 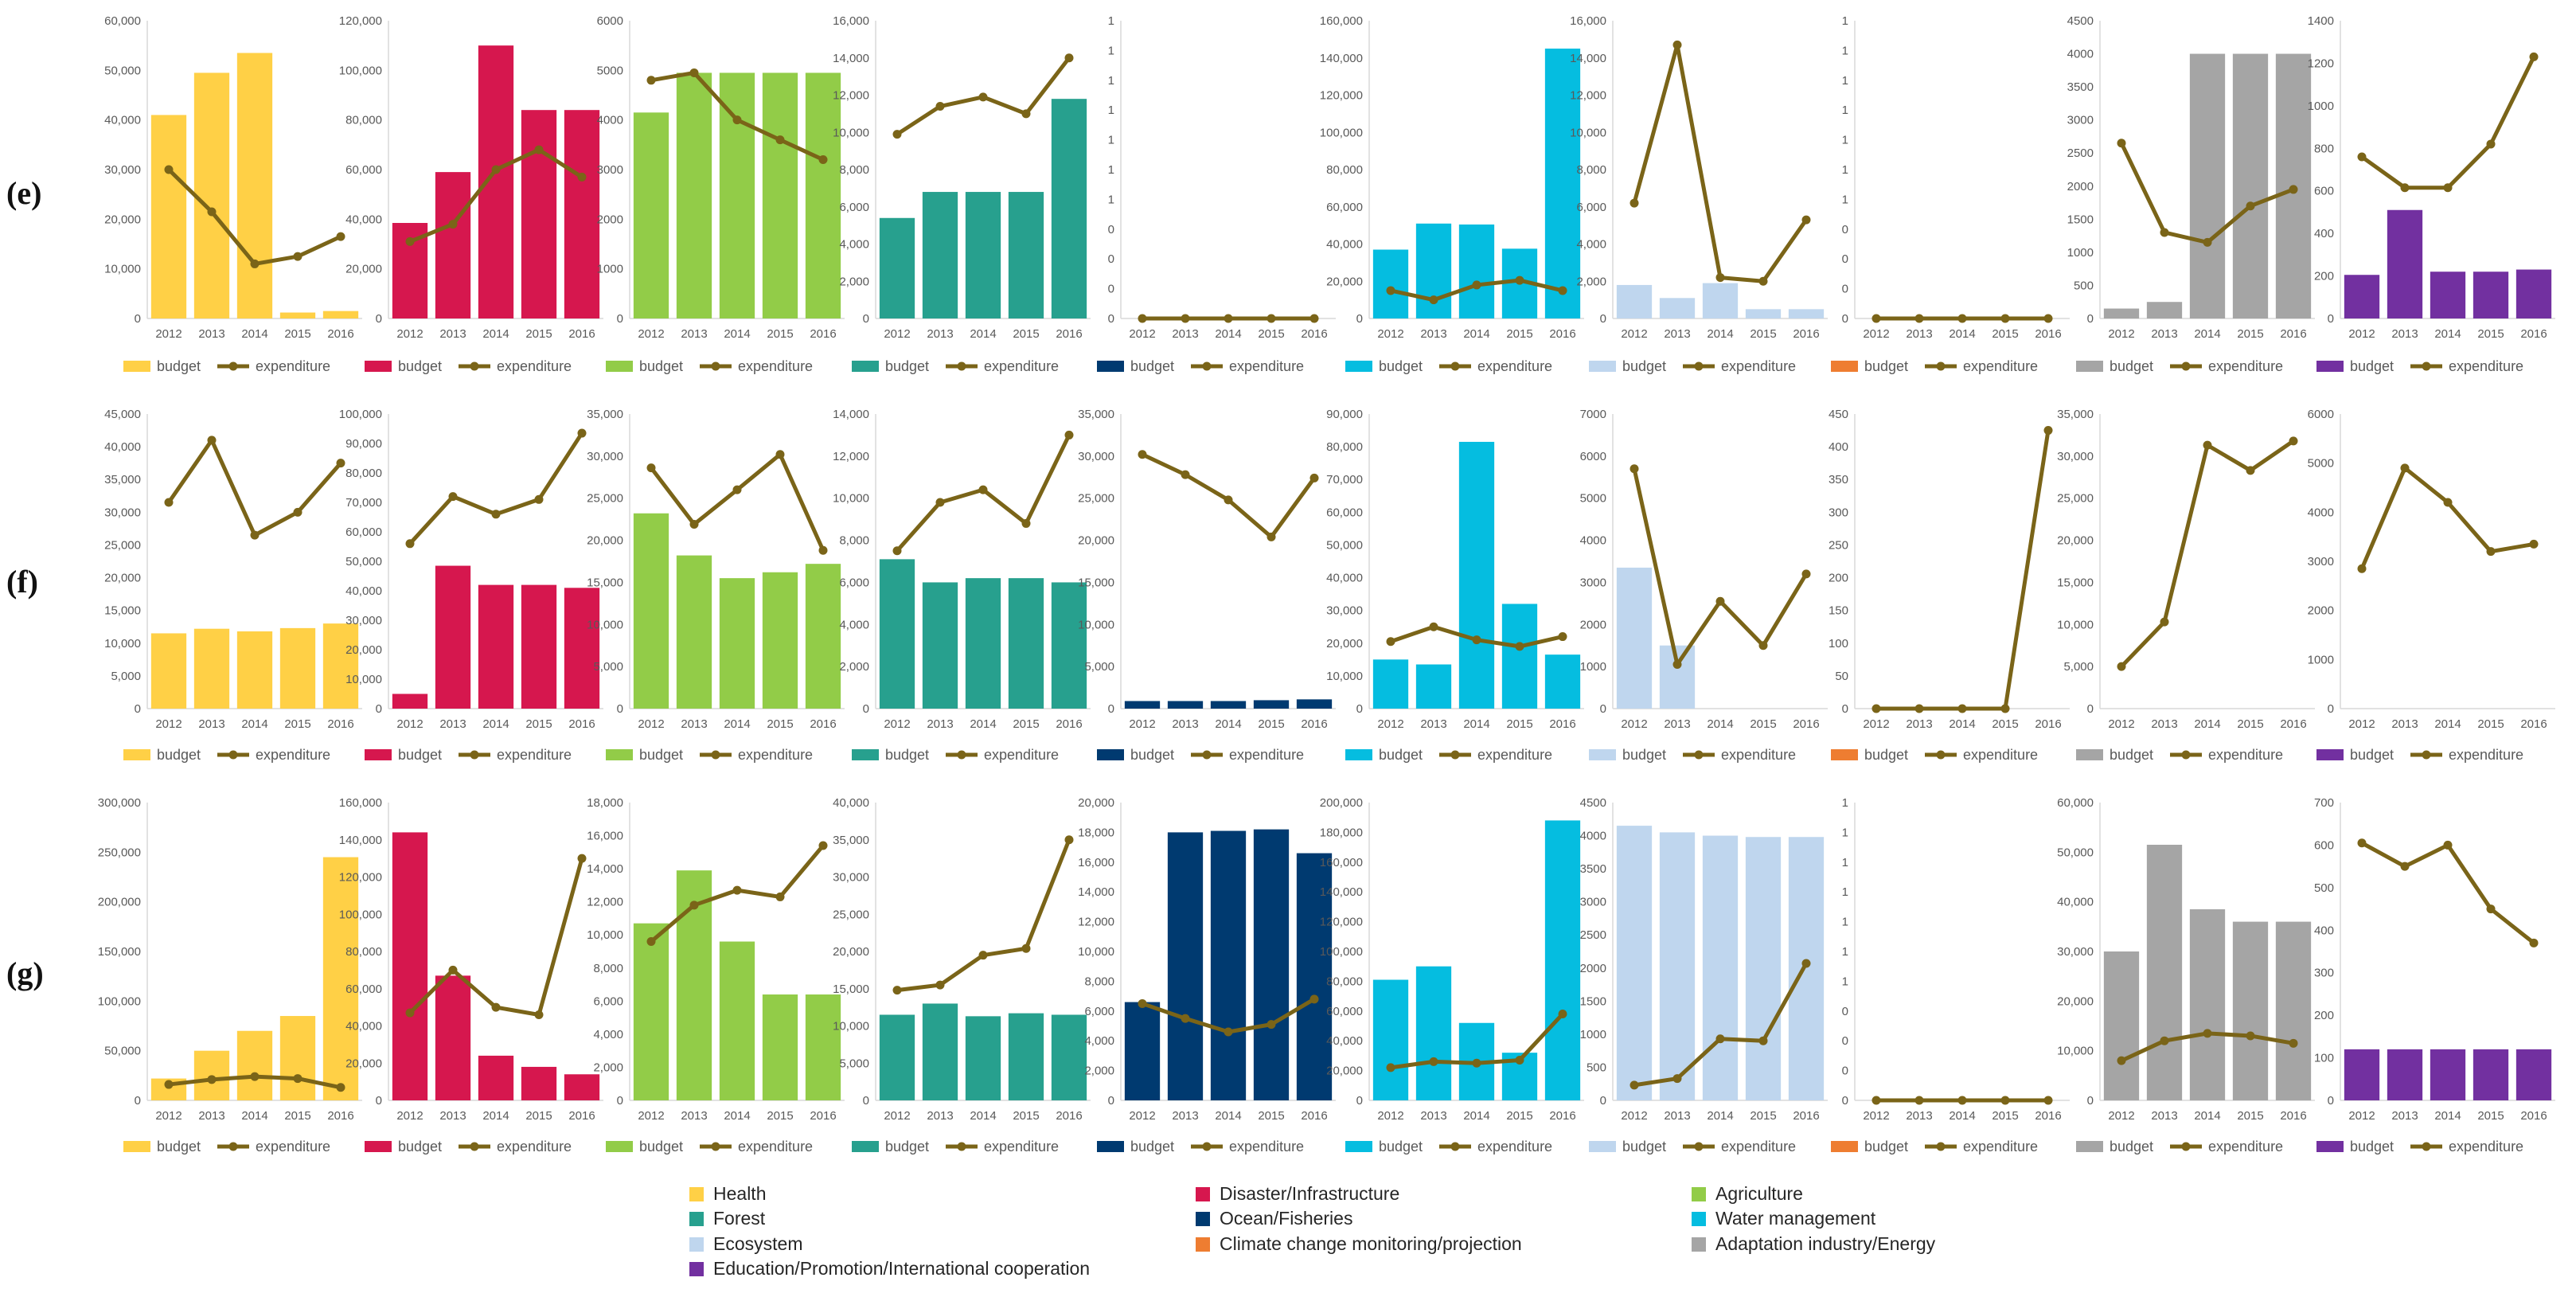 I want to click on y-tick-label: 60,000, so click(x=363, y=989).